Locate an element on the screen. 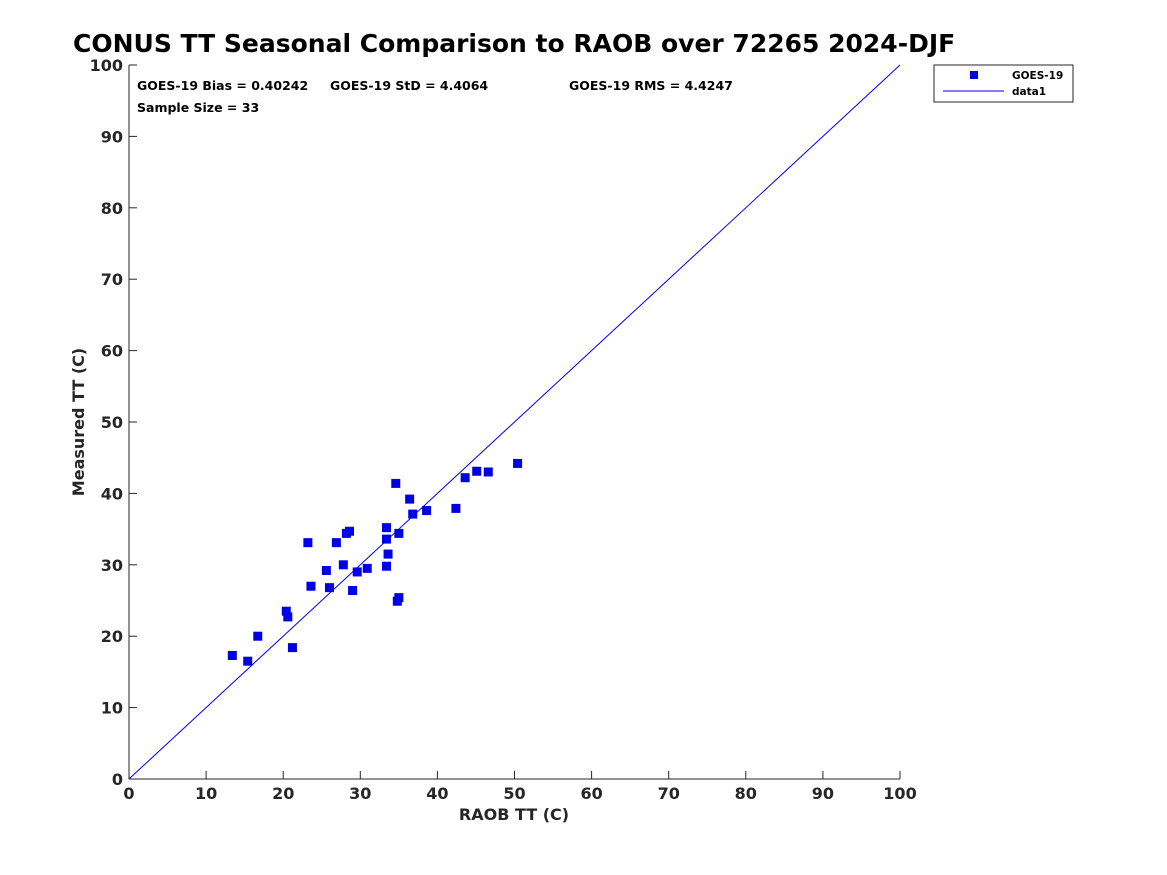 The width and height of the screenshot is (1167, 875). stat-rms: GOES-19 RMS = 4.4247 is located at coordinates (651, 85).